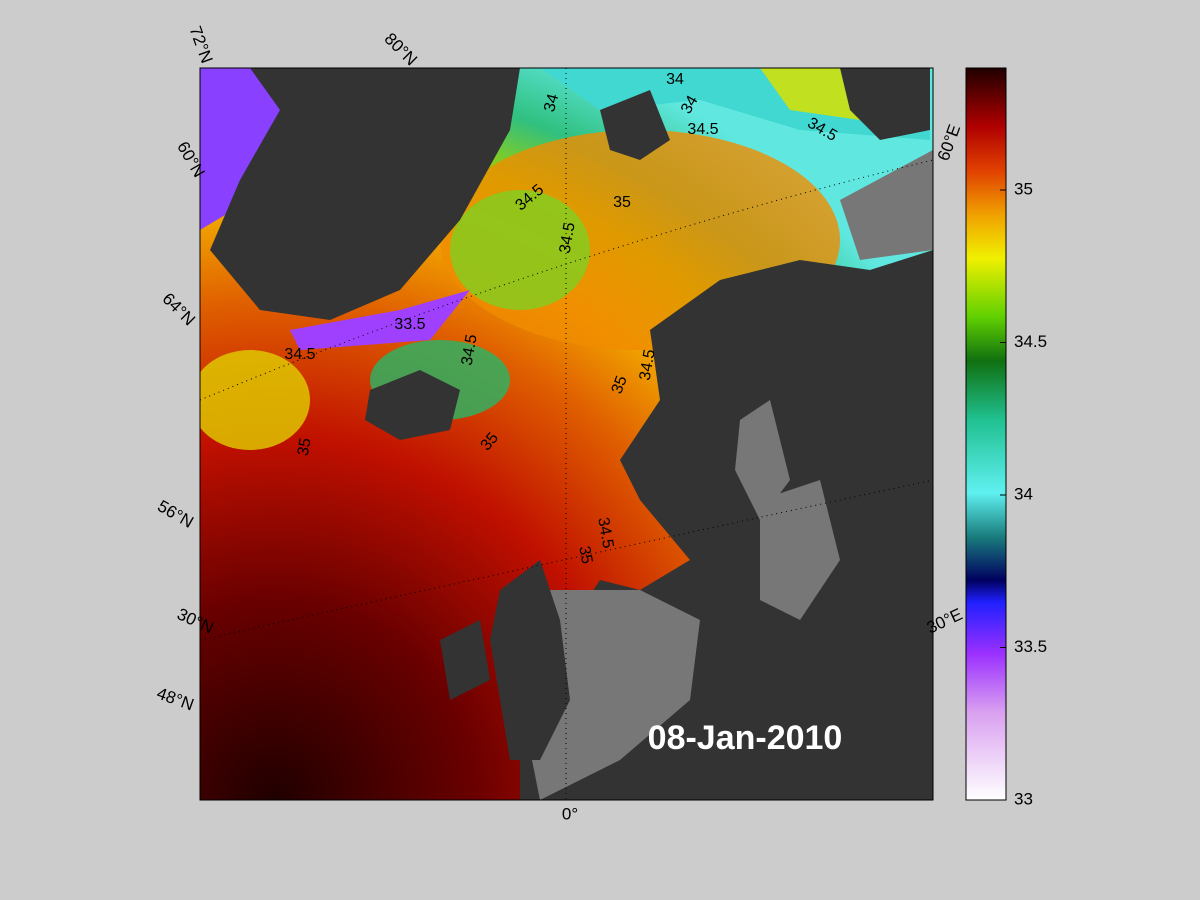 This screenshot has height=900, width=1200. Describe the element at coordinates (1023, 798) in the screenshot. I see `colorbar-tick-label: 33` at that location.